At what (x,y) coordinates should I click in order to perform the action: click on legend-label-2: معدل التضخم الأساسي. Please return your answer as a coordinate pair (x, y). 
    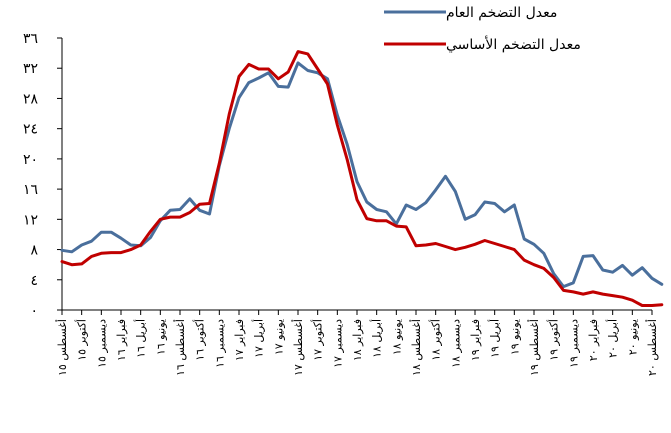
    Looking at the image, I should click on (513, 44).